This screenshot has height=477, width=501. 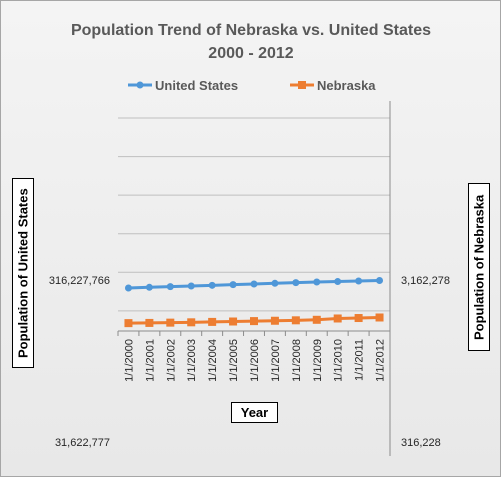 What do you see at coordinates (251, 53) in the screenshot?
I see `chart-subtitle: 2000 - 2012` at bounding box center [251, 53].